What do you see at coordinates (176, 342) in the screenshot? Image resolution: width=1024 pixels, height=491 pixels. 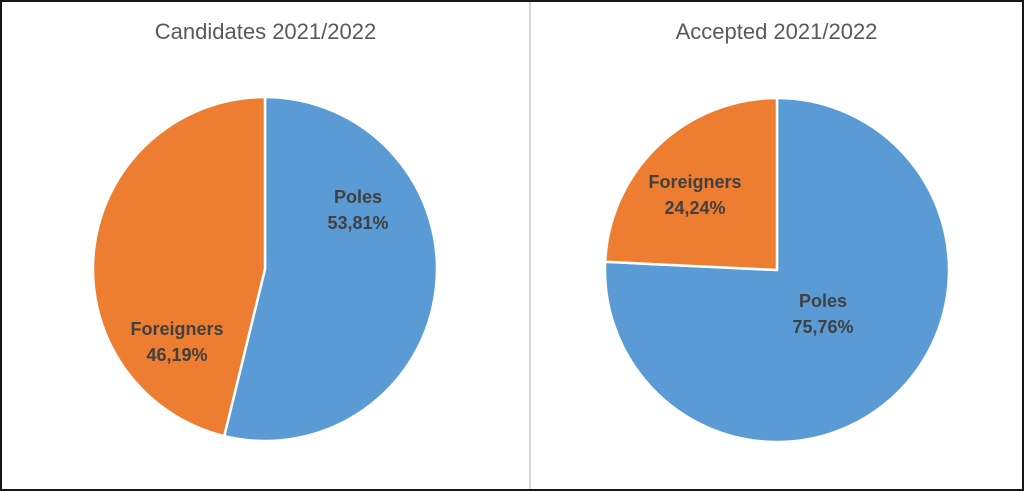 I see `slice-label-candidates-foreigners: Foreigners 46,19%` at bounding box center [176, 342].